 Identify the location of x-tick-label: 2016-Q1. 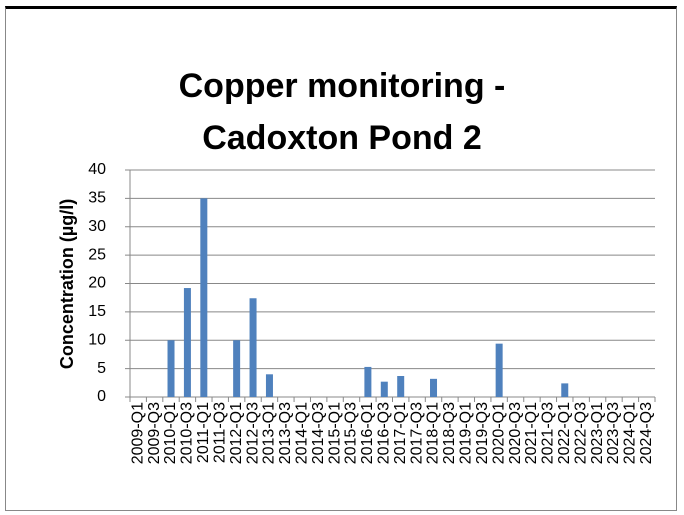
(367, 433).